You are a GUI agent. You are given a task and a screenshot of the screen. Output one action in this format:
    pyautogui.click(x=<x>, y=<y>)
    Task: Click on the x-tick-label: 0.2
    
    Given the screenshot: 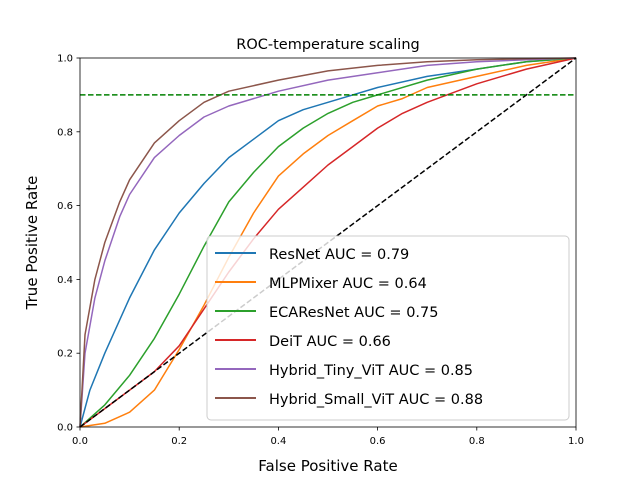 What is the action you would take?
    pyautogui.click(x=179, y=441)
    